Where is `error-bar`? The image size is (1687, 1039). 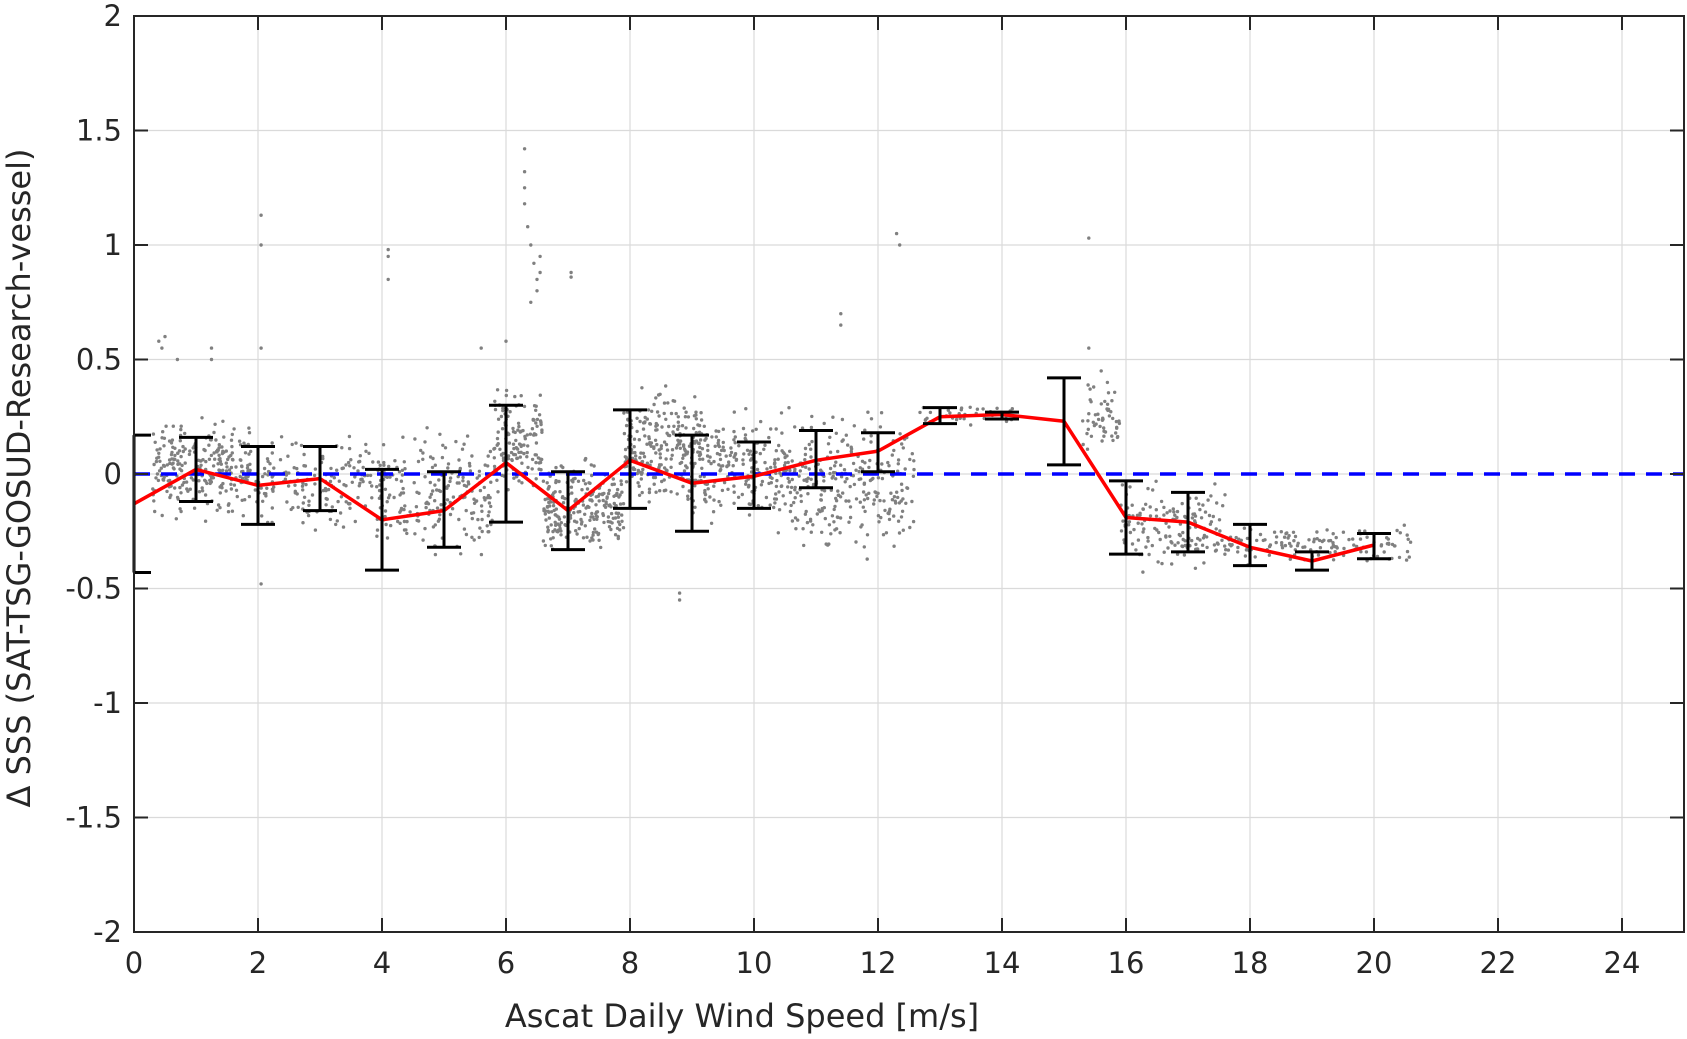 error-bar is located at coordinates (1002, 415).